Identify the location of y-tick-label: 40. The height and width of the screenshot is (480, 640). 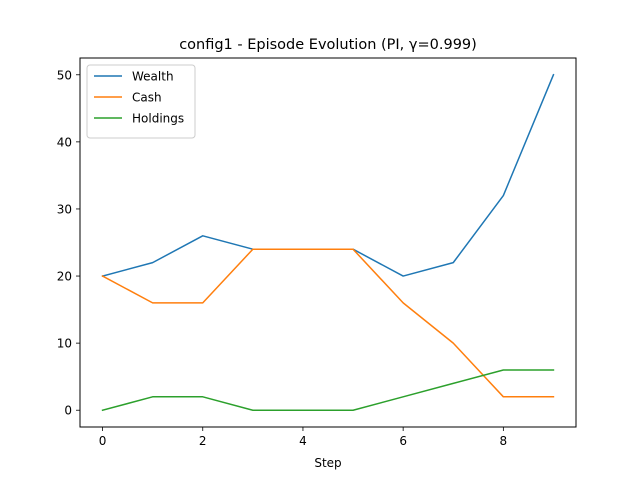
(64, 142).